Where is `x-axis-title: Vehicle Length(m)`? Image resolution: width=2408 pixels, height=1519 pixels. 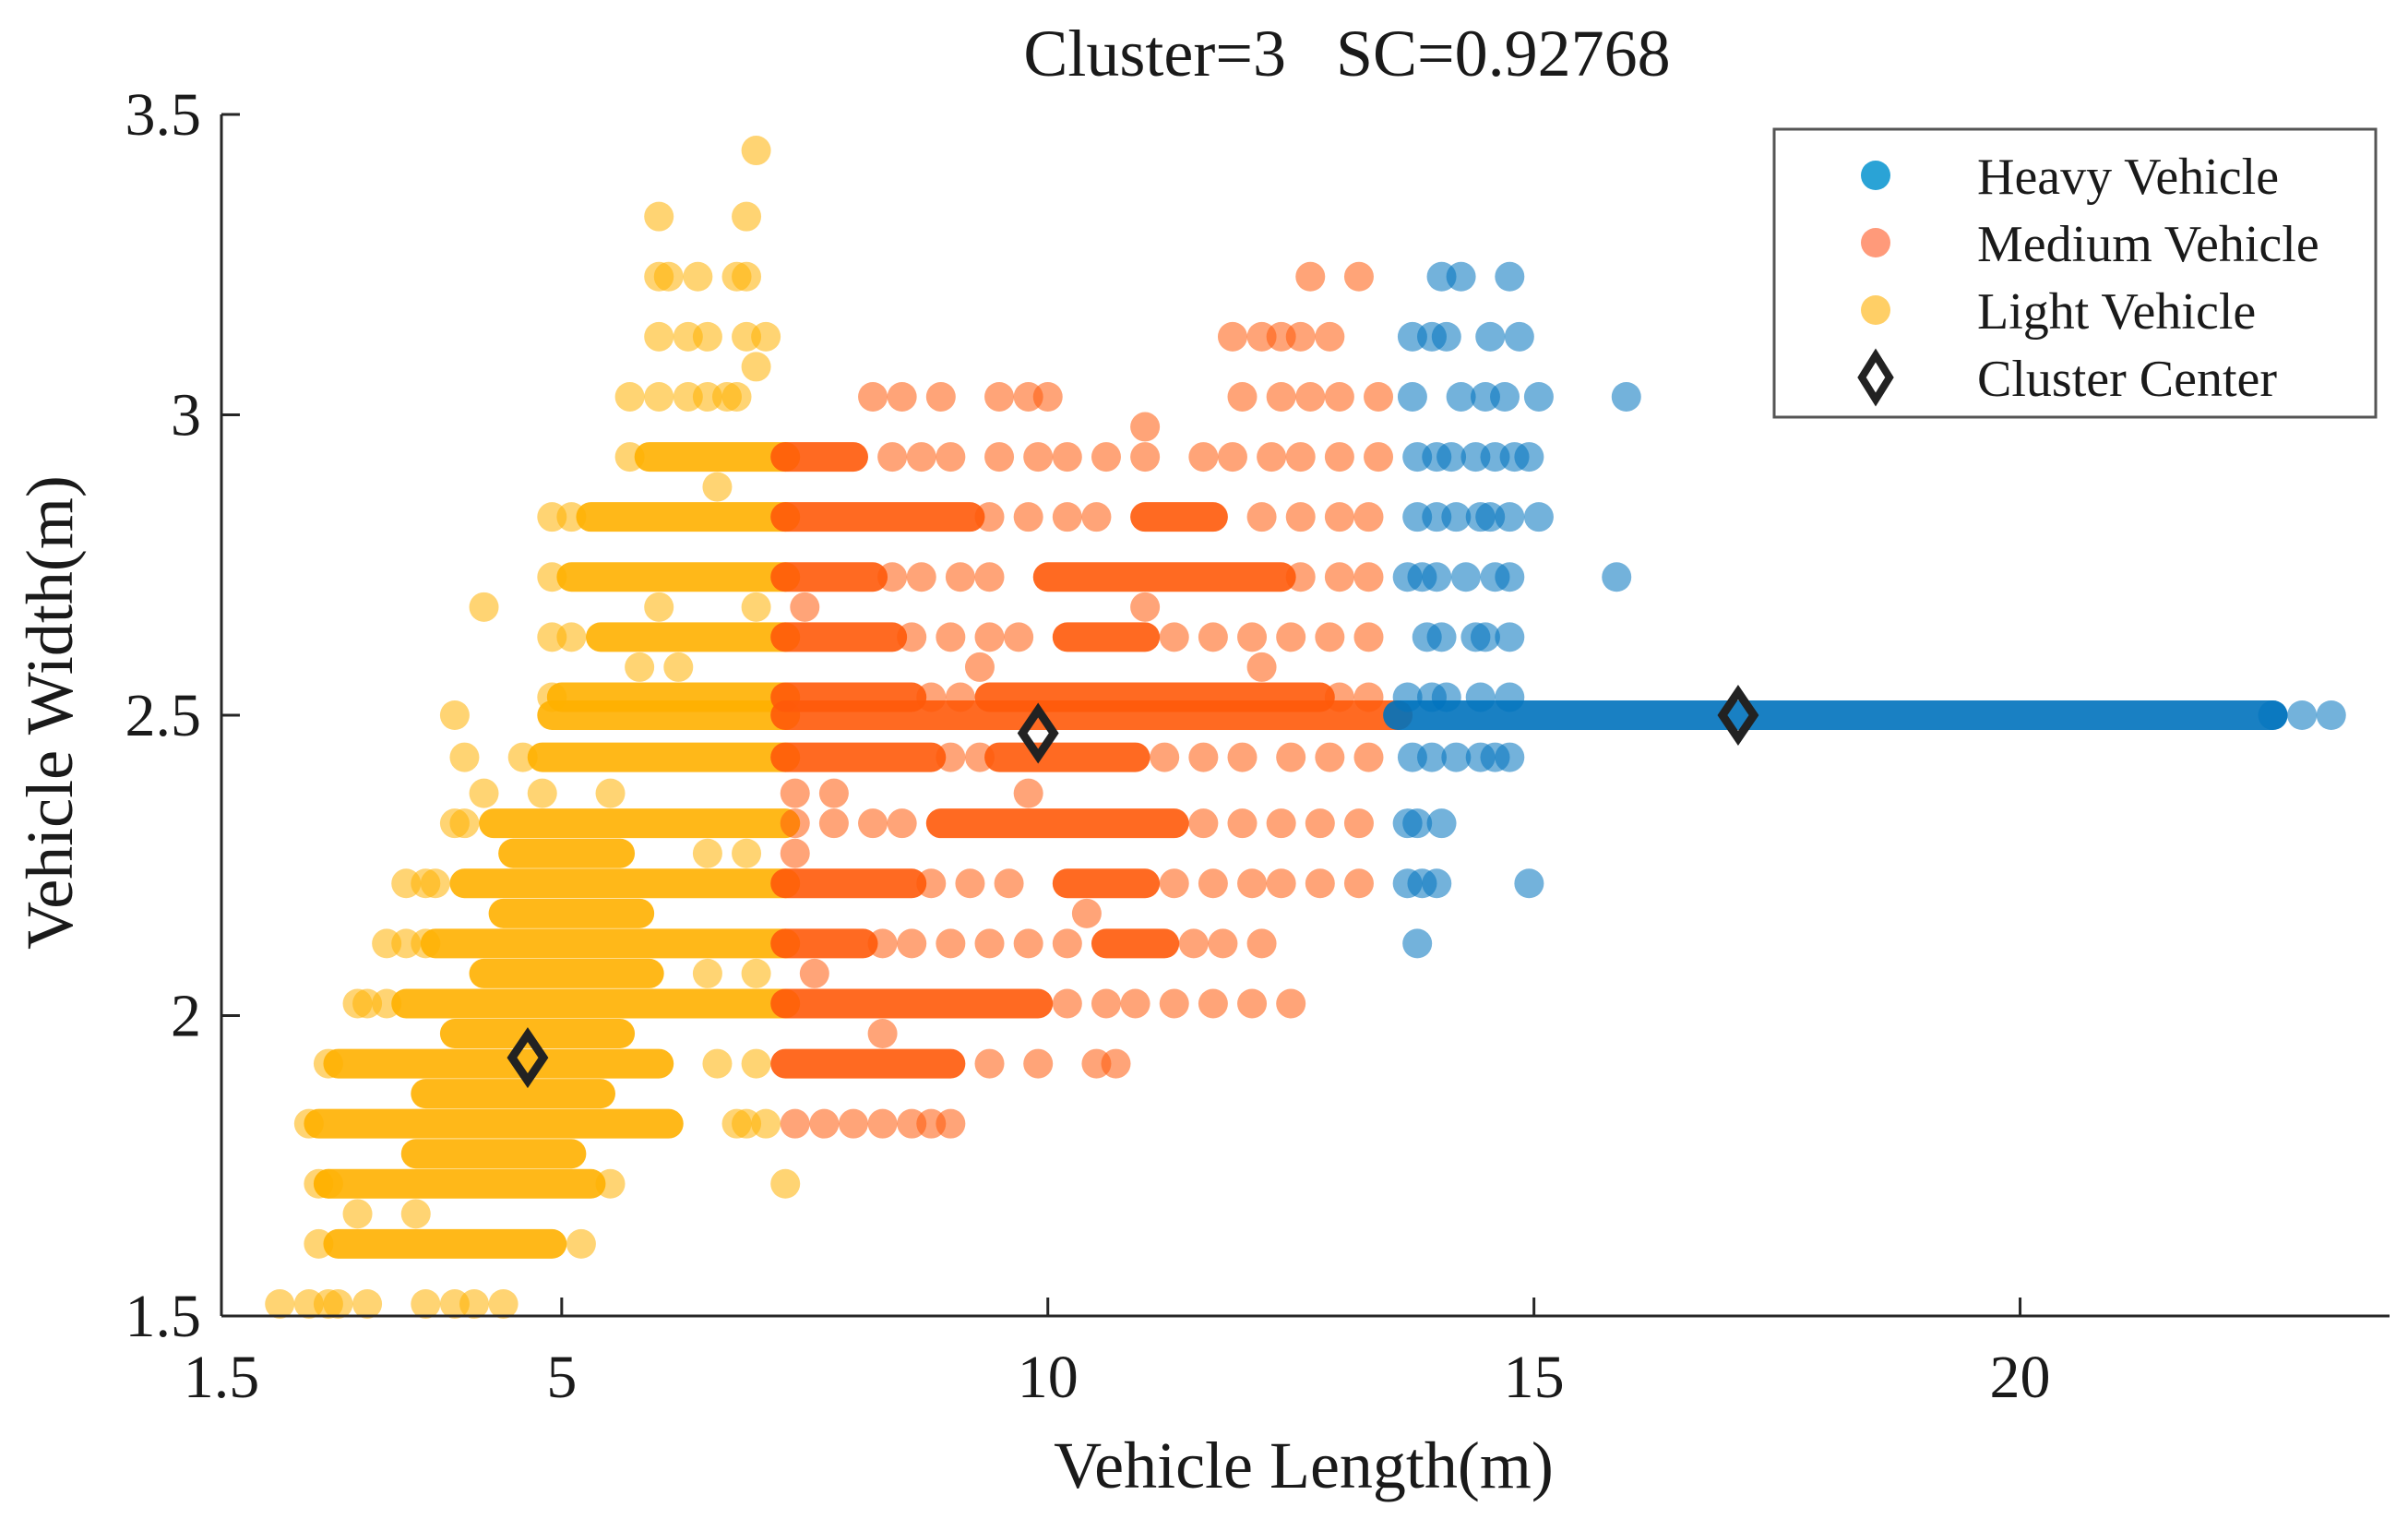 x-axis-title: Vehicle Length(m) is located at coordinates (1304, 1465).